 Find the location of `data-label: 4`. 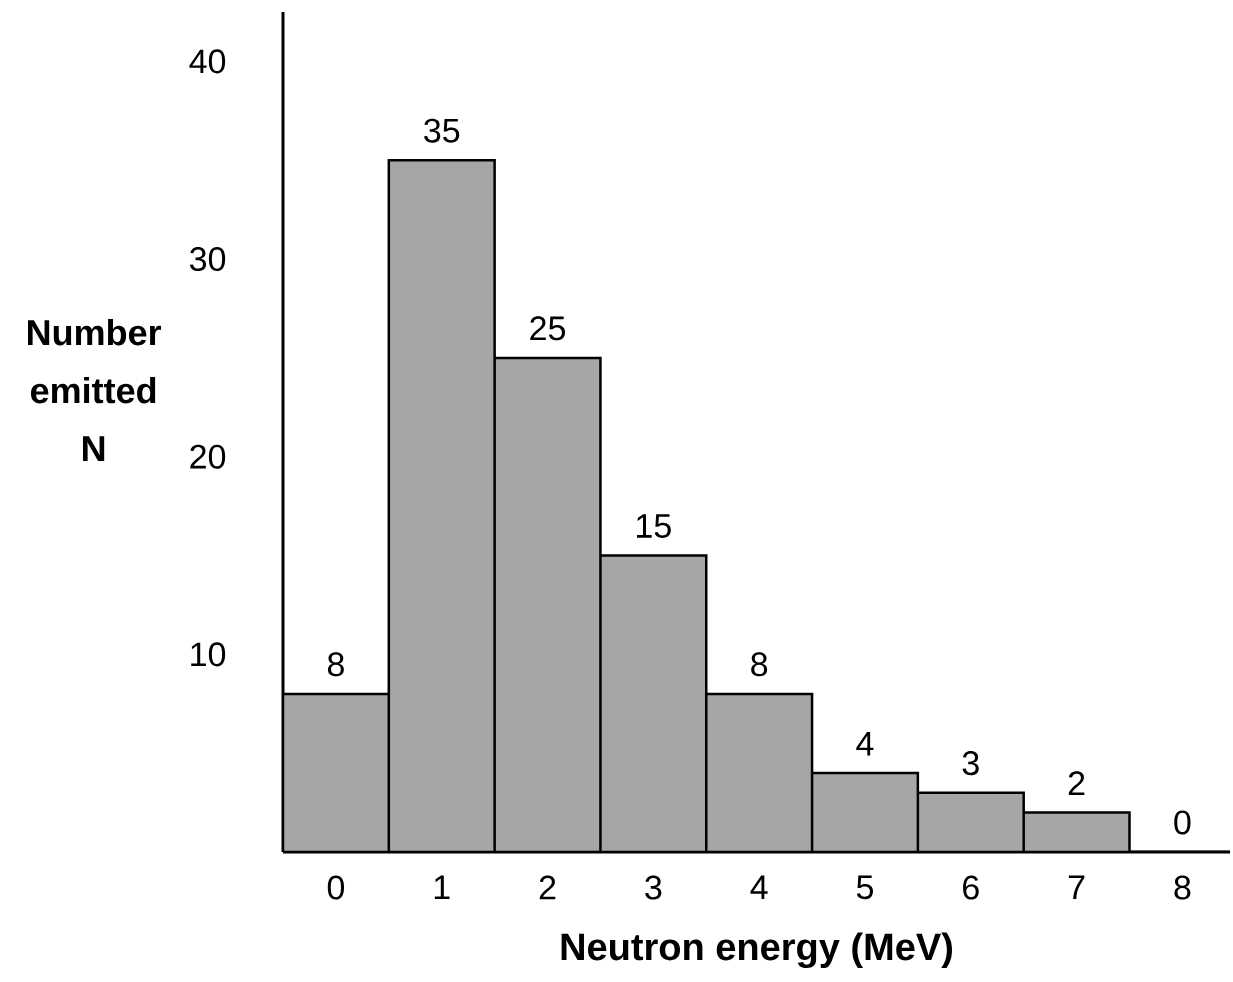

data-label: 4 is located at coordinates (865, 744).